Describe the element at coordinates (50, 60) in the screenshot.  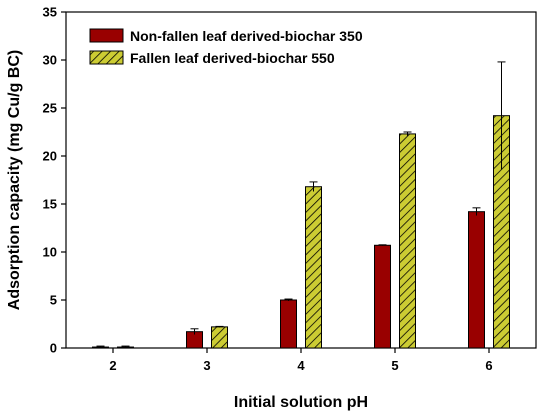
I see `y-tick-label: 30` at that location.